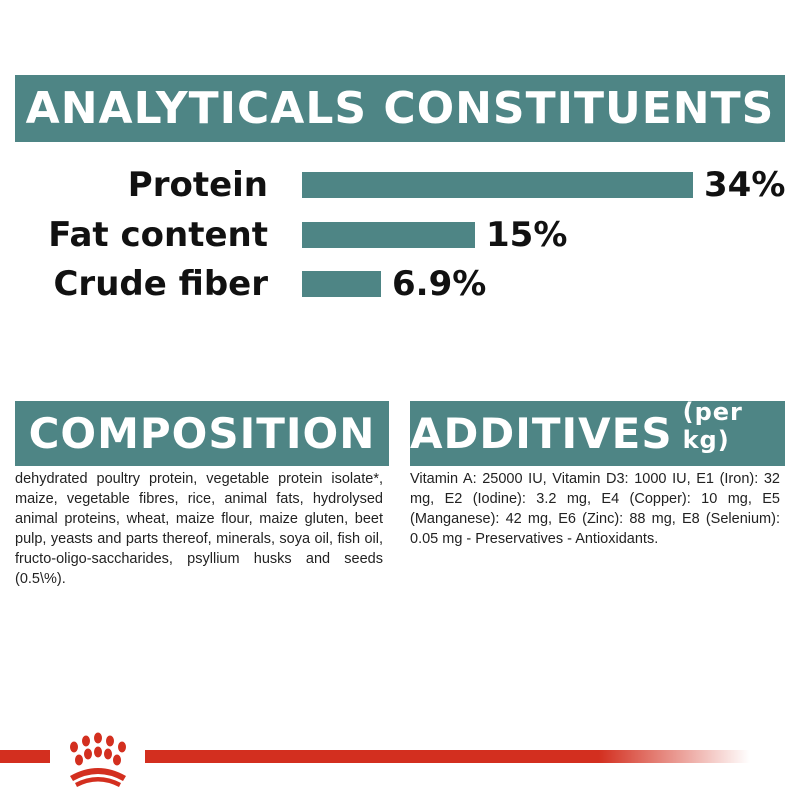  Describe the element at coordinates (158, 235) in the screenshot. I see `bar-label: Fat content` at that location.